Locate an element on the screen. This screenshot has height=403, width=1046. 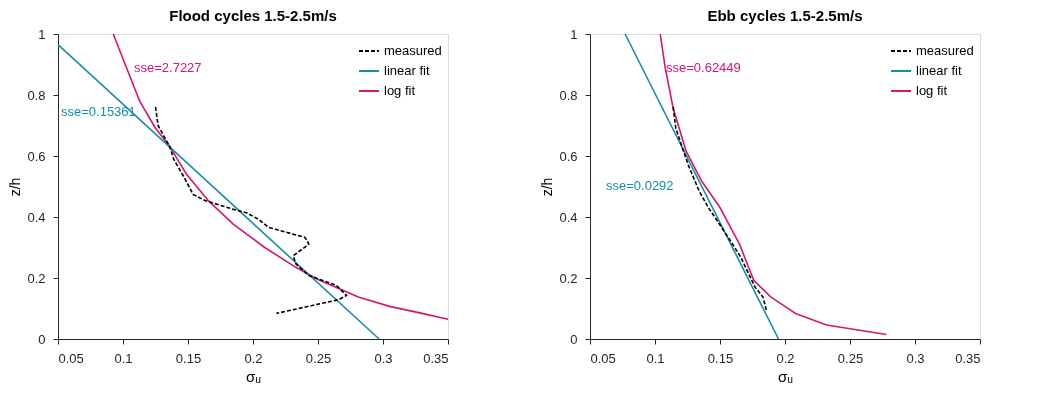
annotation: sse=0.0292 is located at coordinates (640, 185).